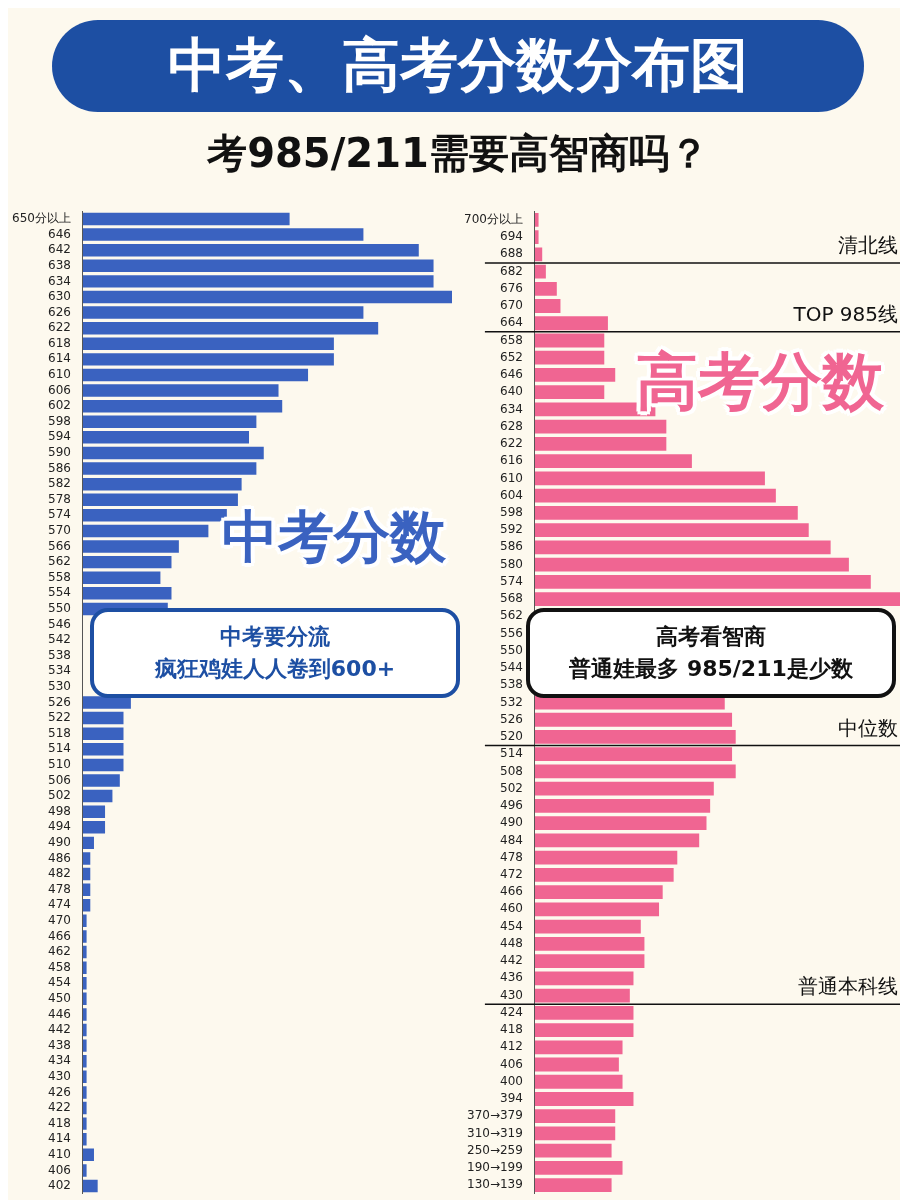  Describe the element at coordinates (511, 1046) in the screenshot. I see `y-tick-label: 412` at that location.